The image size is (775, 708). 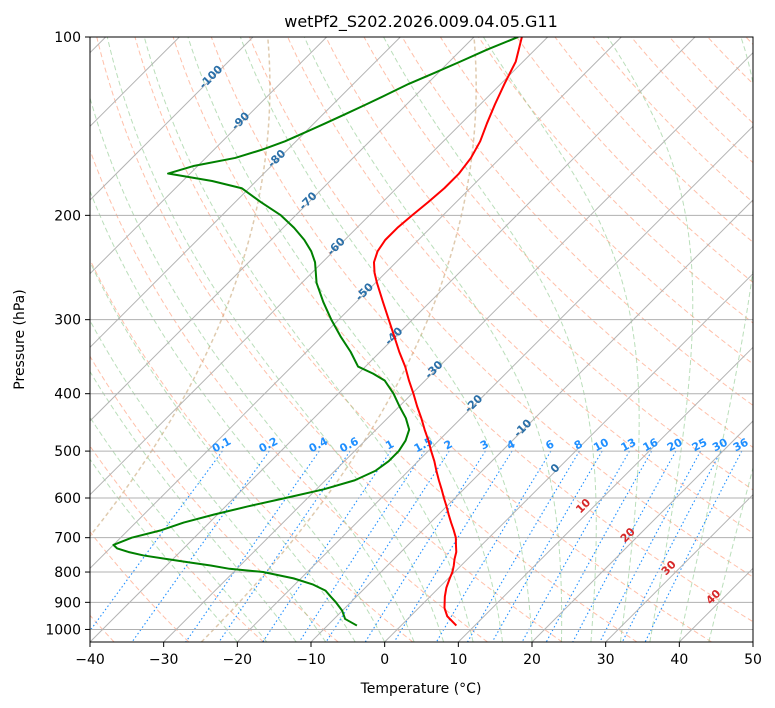 What do you see at coordinates (651, 444) in the screenshot?
I see `mixing-ratio-label: 16` at bounding box center [651, 444].